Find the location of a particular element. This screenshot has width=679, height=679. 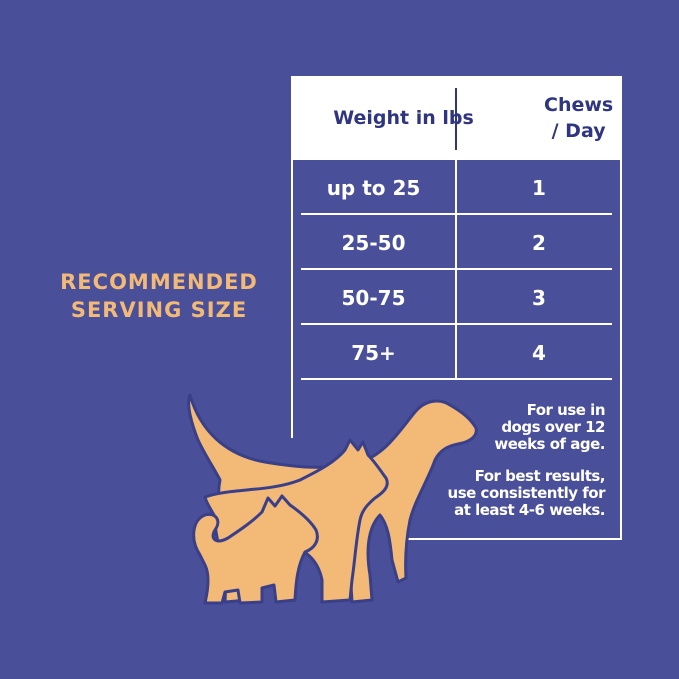

header-weight: Weight in lbs is located at coordinates (403, 118).